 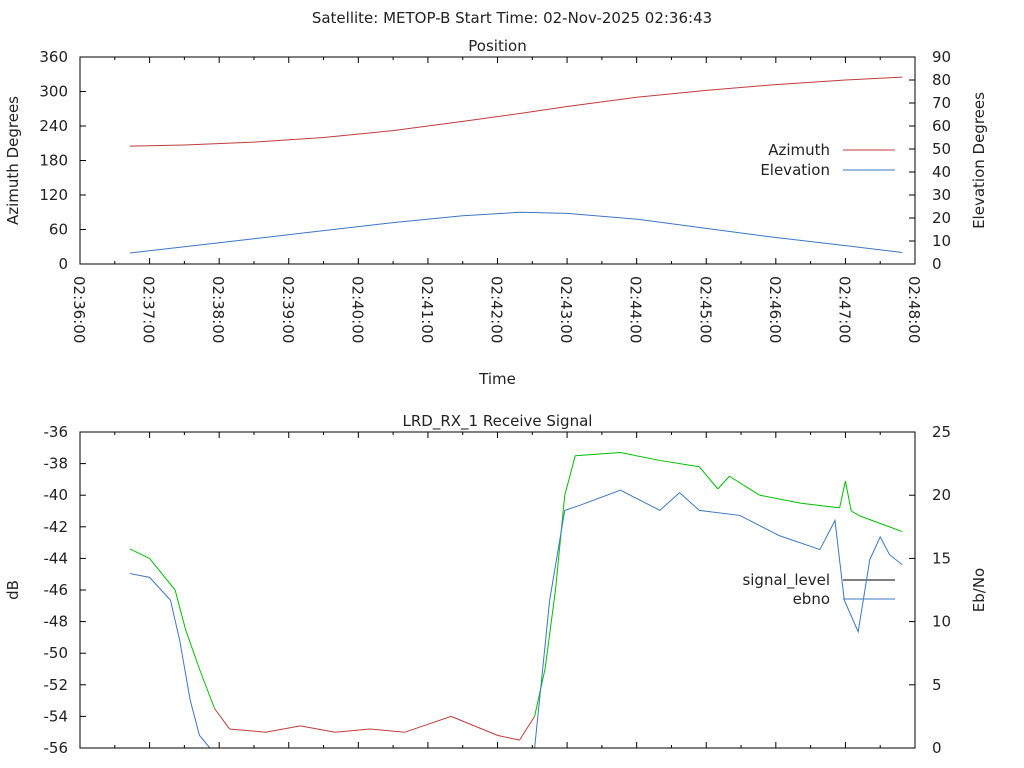 What do you see at coordinates (56, 590) in the screenshot?
I see `y-tick-label: -46` at bounding box center [56, 590].